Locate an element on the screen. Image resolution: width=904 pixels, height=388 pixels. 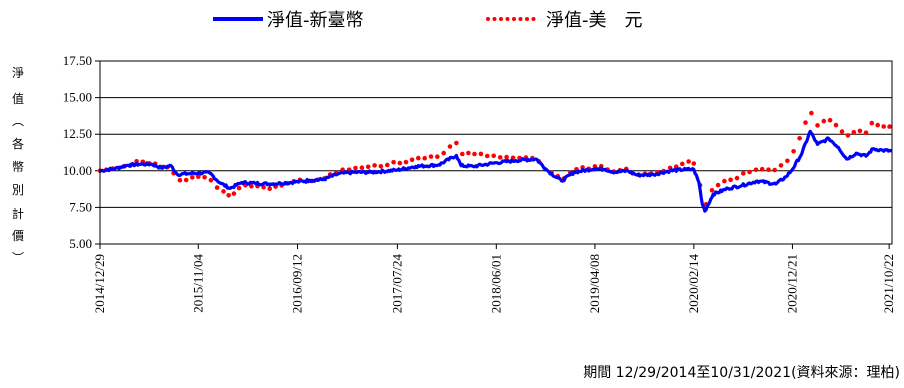
y-axis-label-char: 各 is located at coordinates (18, 143).